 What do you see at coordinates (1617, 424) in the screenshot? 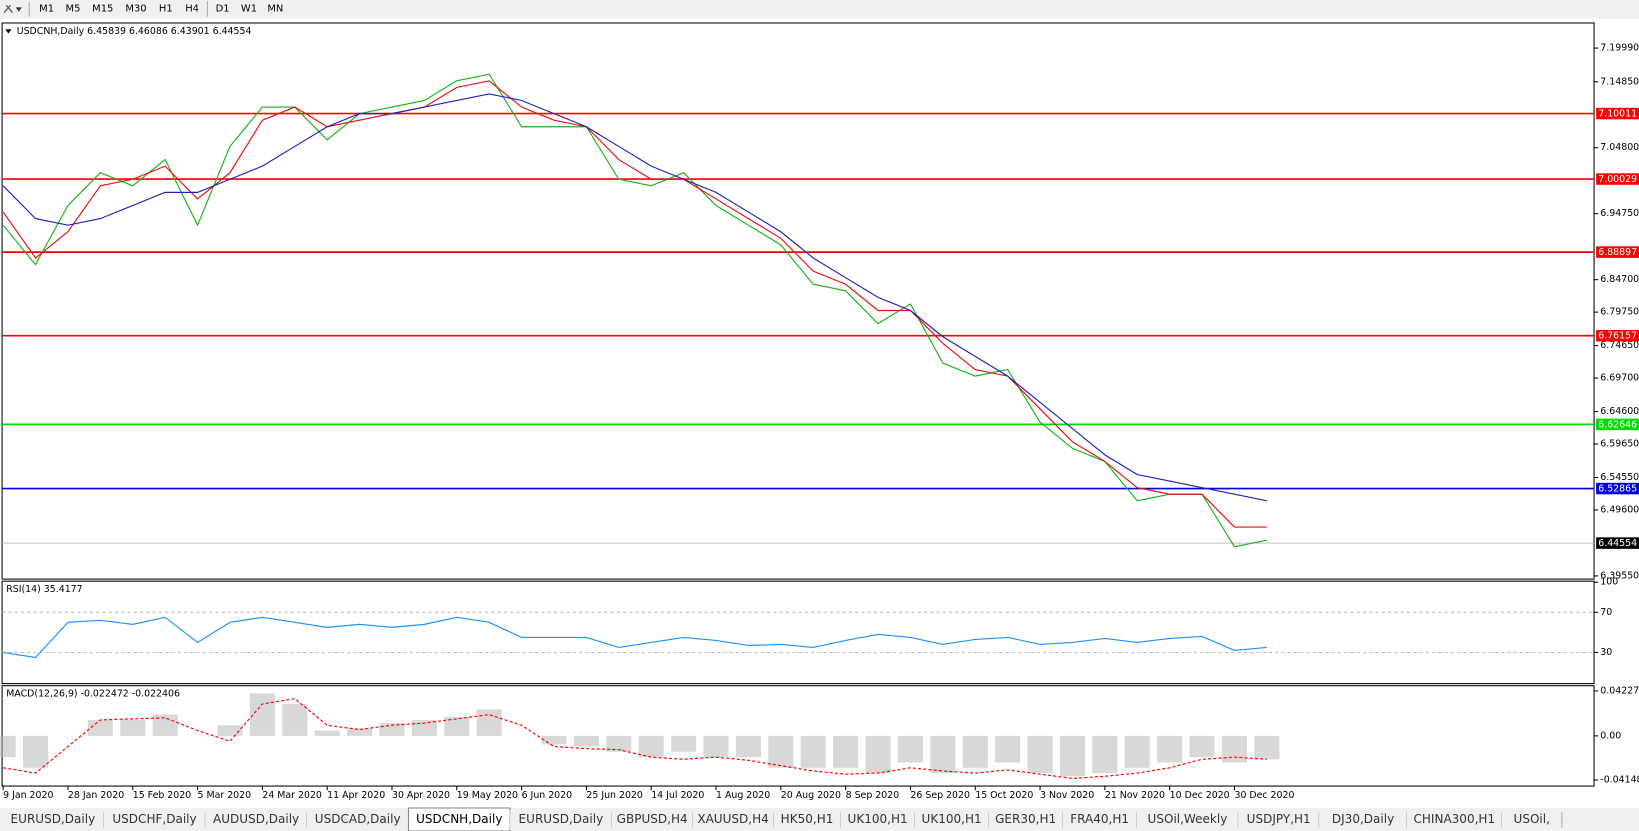
I see `price-label: 6.62646` at bounding box center [1617, 424].